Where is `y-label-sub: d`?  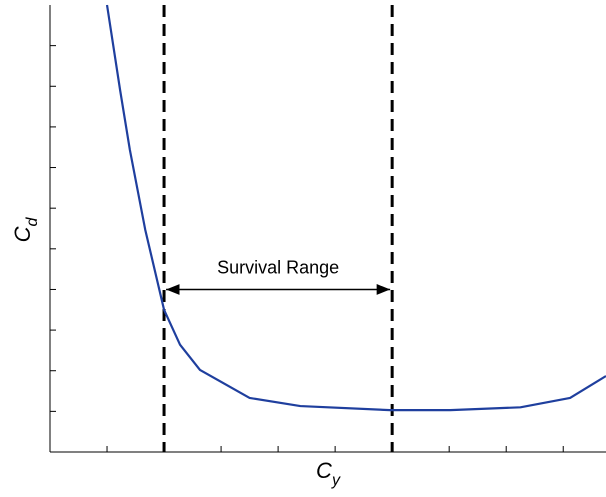
y-label-sub: d is located at coordinates (32, 222).